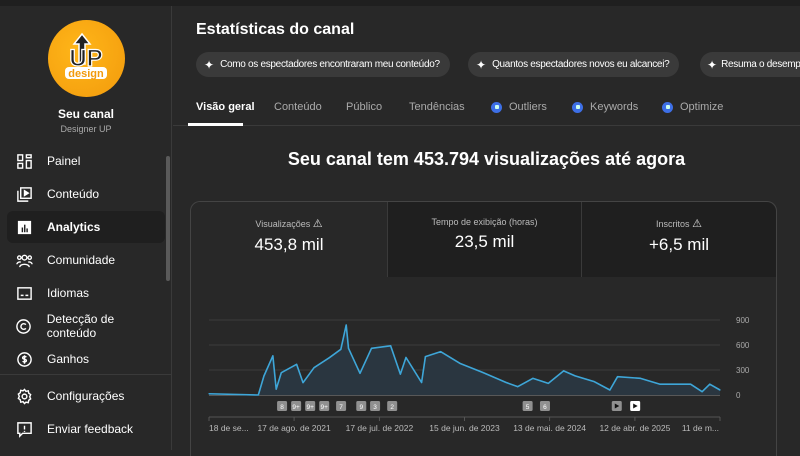 The width and height of the screenshot is (800, 456). I want to click on views-area, so click(464, 360).